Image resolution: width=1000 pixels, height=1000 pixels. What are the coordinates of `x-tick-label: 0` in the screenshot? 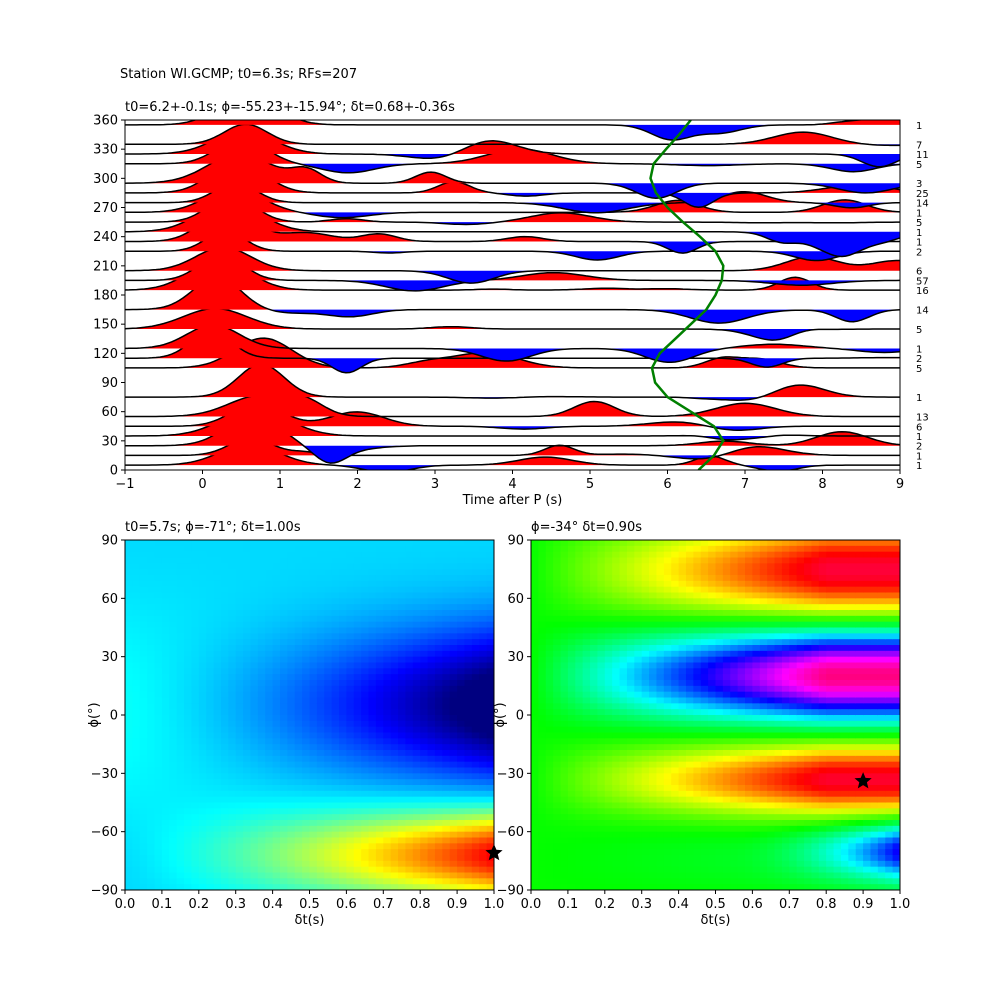 It's located at (202, 484).